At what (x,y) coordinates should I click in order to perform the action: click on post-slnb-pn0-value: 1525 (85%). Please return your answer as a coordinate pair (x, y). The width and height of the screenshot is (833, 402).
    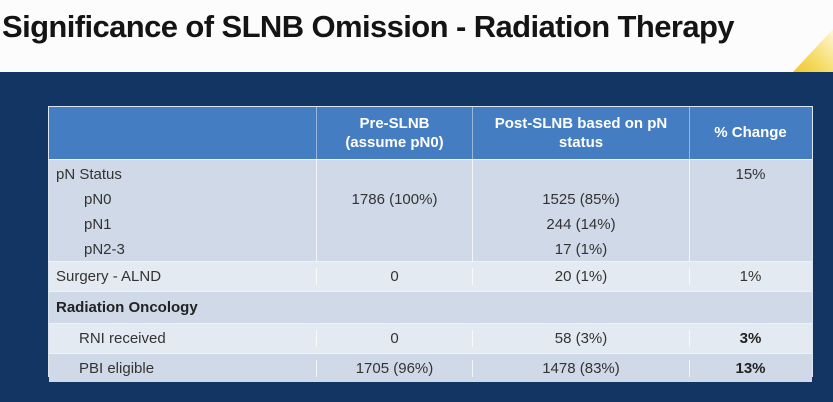
    Looking at the image, I should click on (581, 199).